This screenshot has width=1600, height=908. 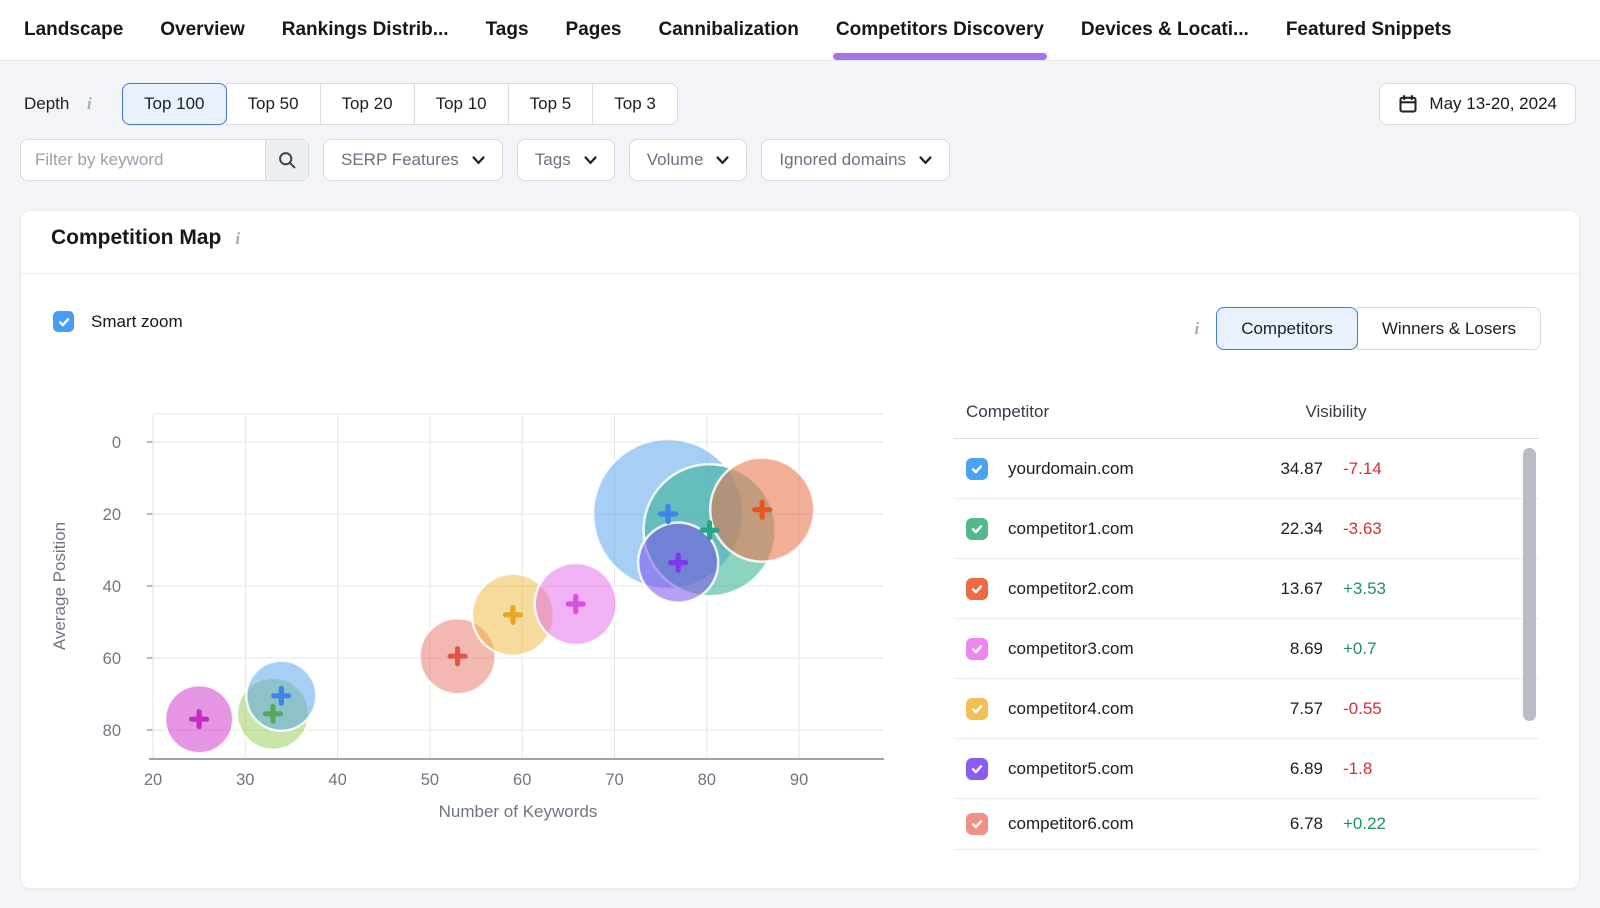 What do you see at coordinates (1246, 415) in the screenshot?
I see `table-header: Competitor Visibility` at bounding box center [1246, 415].